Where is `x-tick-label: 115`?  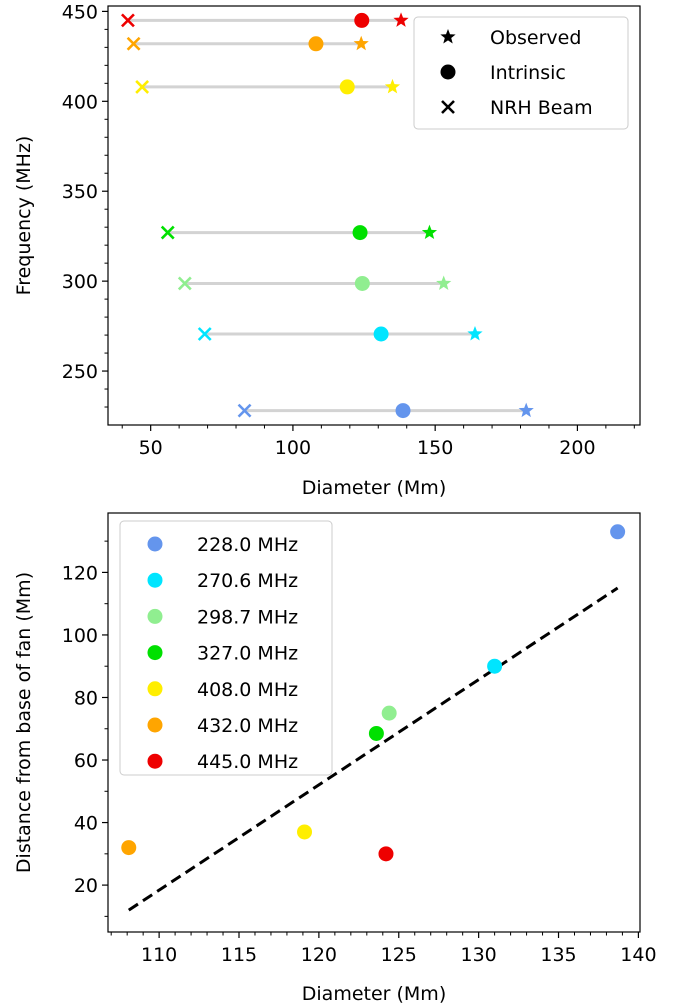
x-tick-label: 115 is located at coordinates (239, 955).